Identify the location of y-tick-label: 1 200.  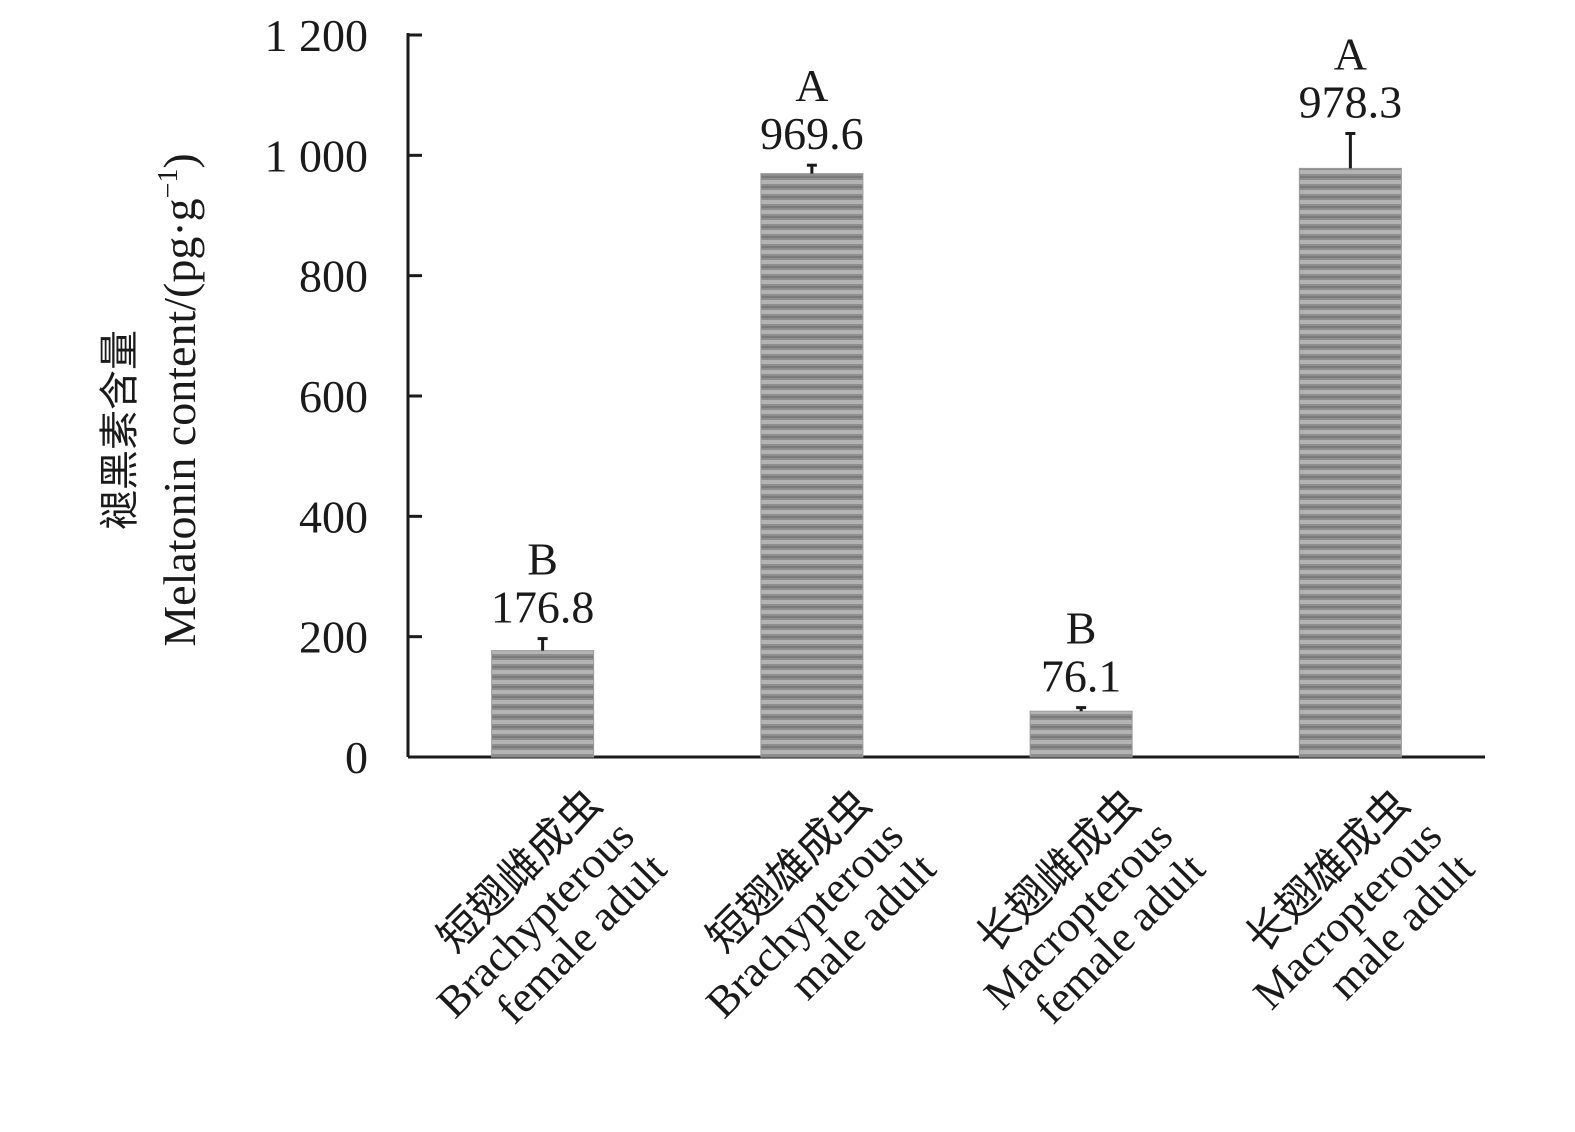
(317, 35).